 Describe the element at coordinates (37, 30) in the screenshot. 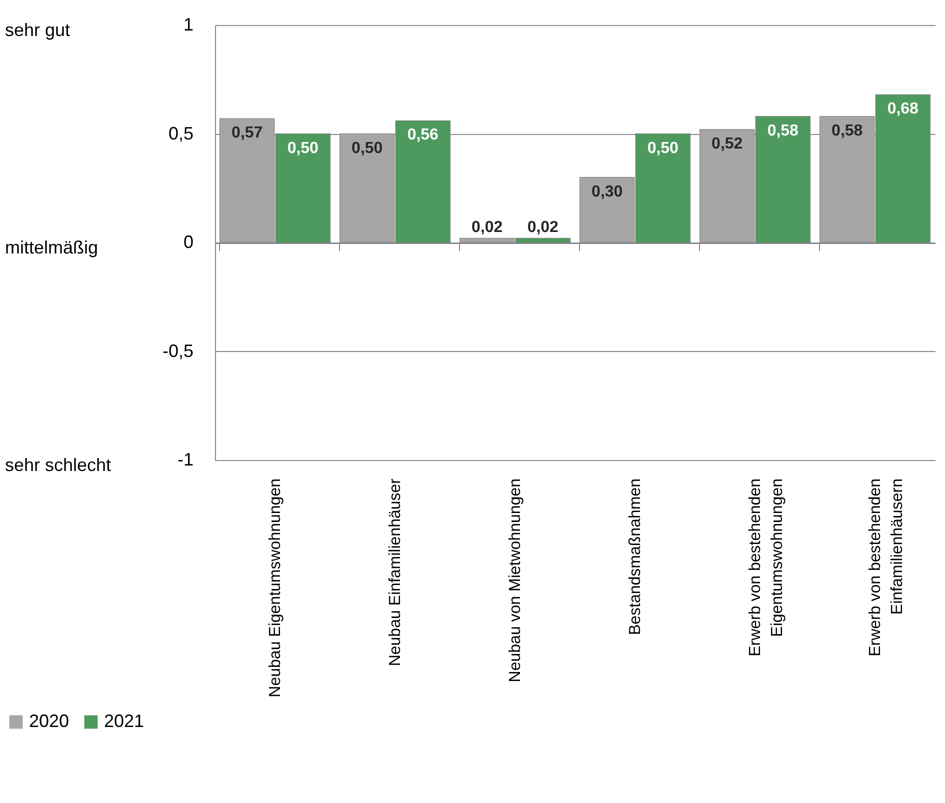

I see `text: sehr gut` at that location.